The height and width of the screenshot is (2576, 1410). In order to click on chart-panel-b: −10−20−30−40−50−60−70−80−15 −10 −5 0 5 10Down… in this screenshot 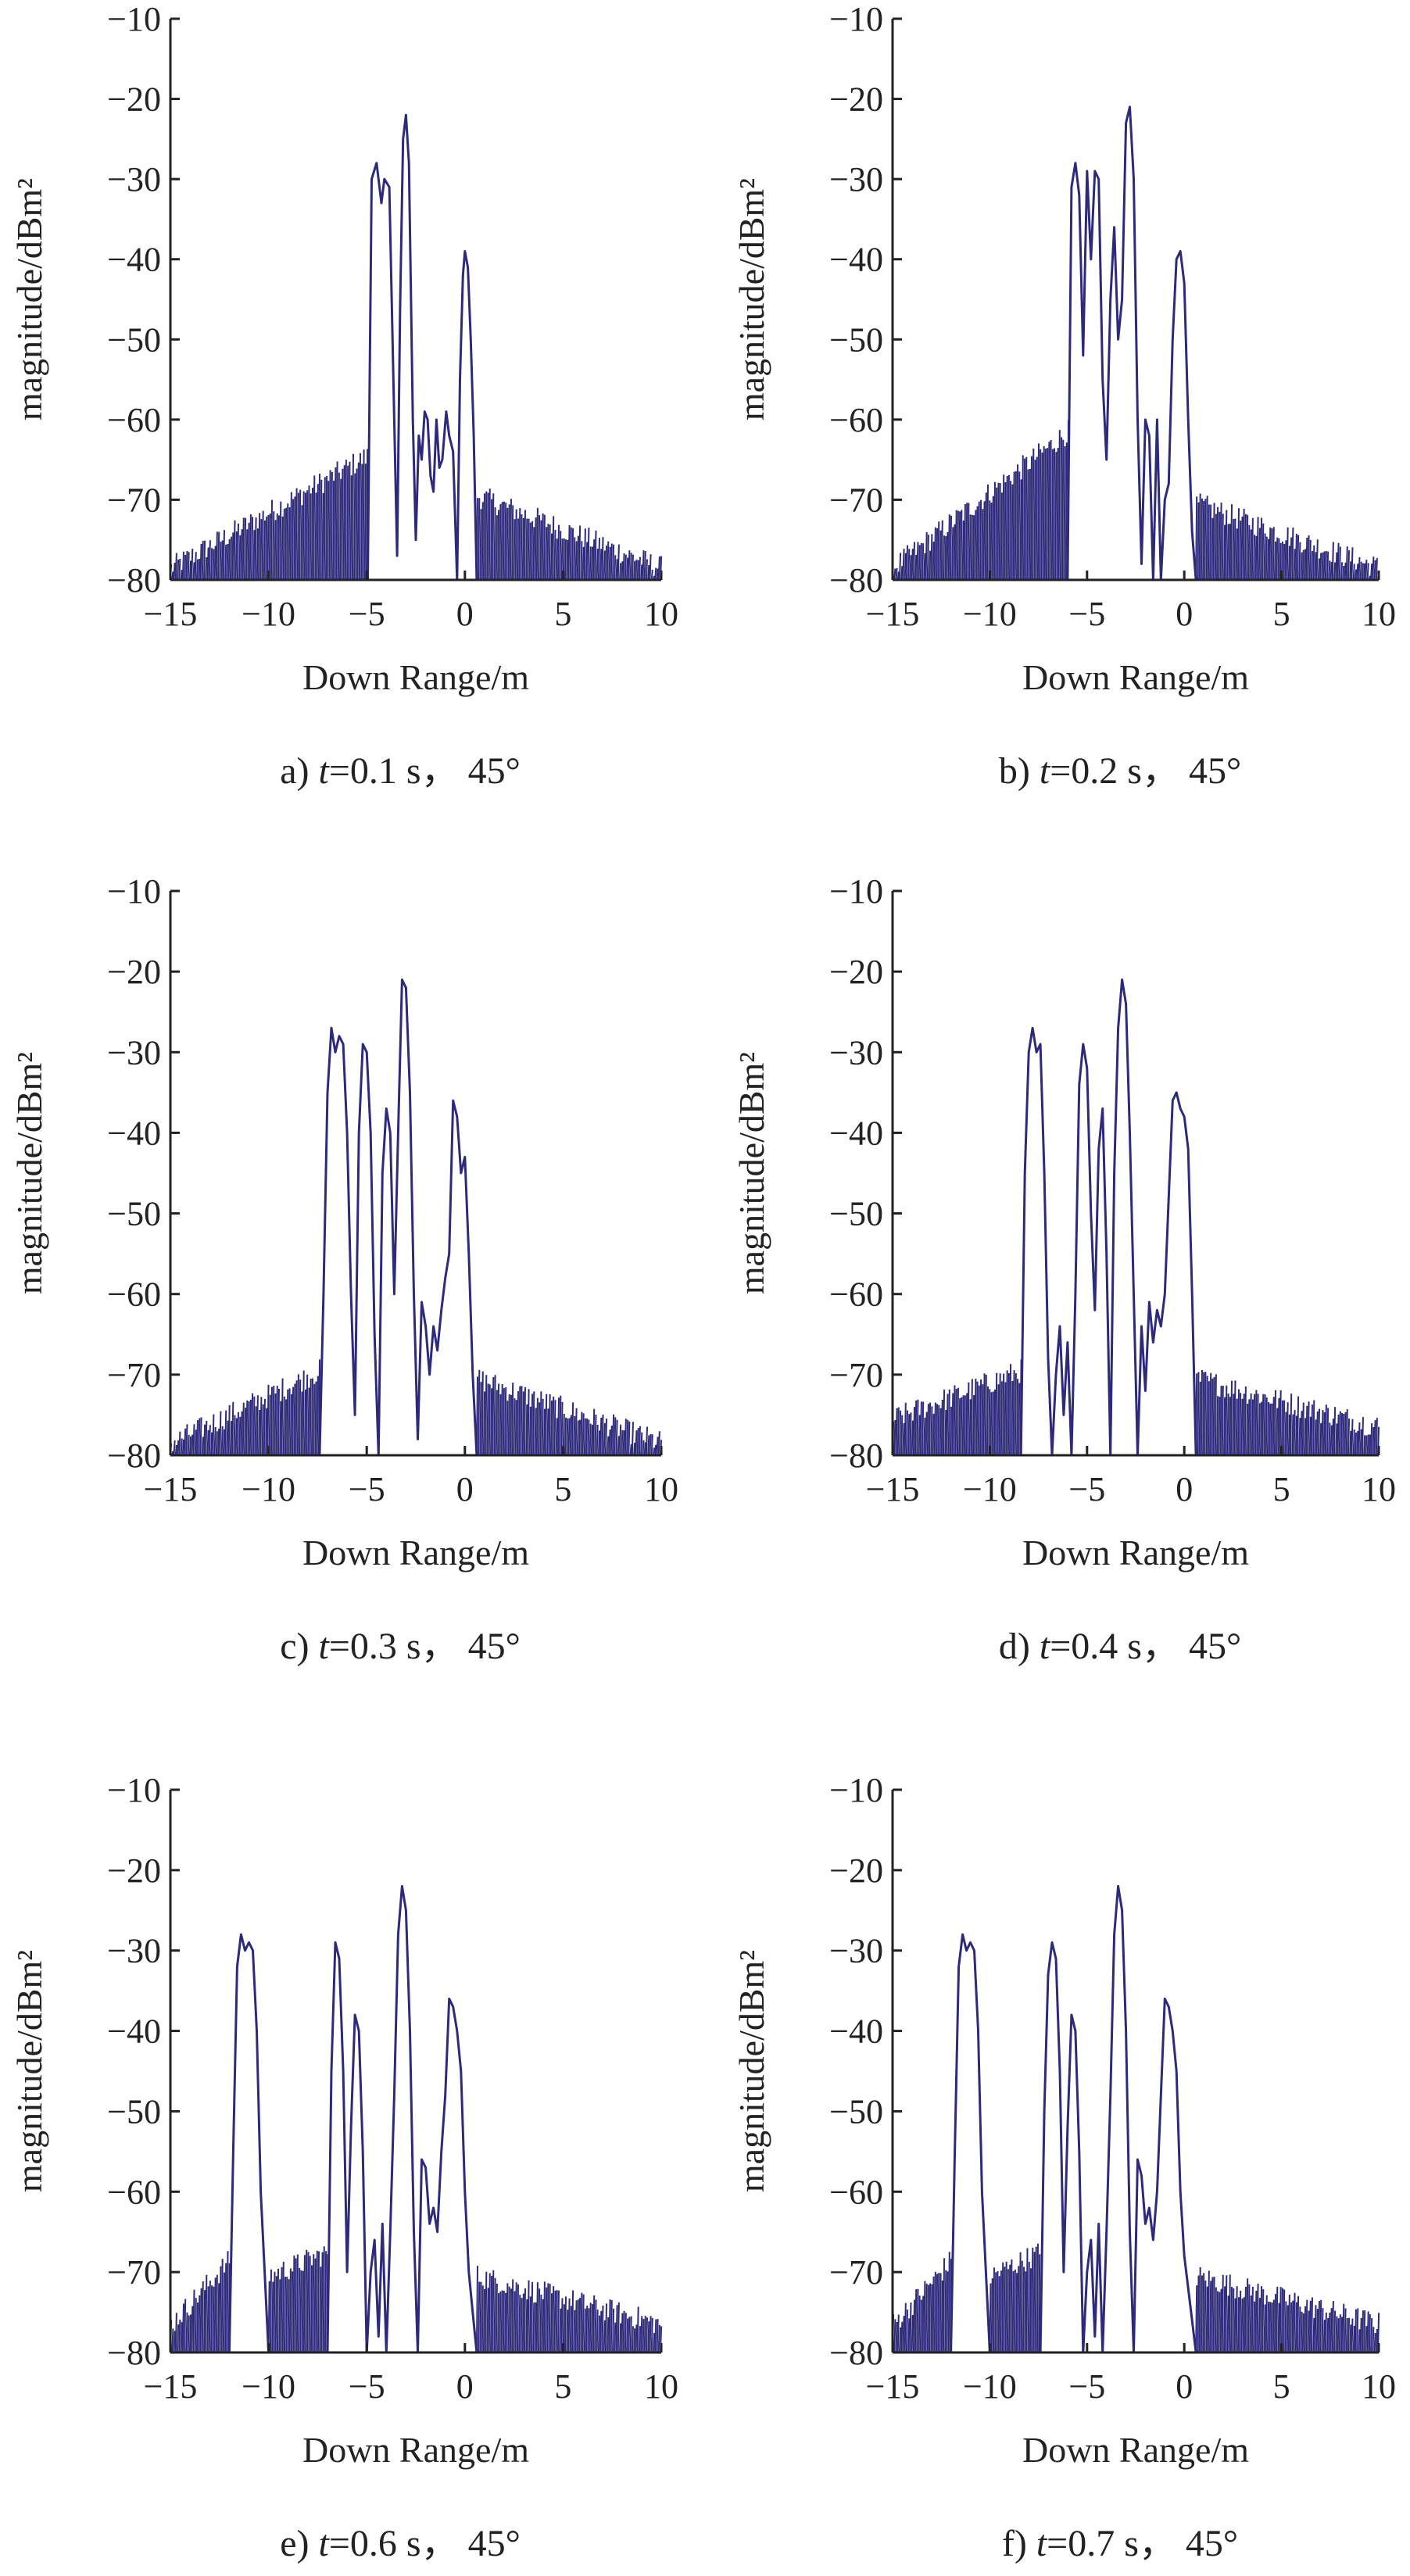, I will do `click(1064, 396)`.